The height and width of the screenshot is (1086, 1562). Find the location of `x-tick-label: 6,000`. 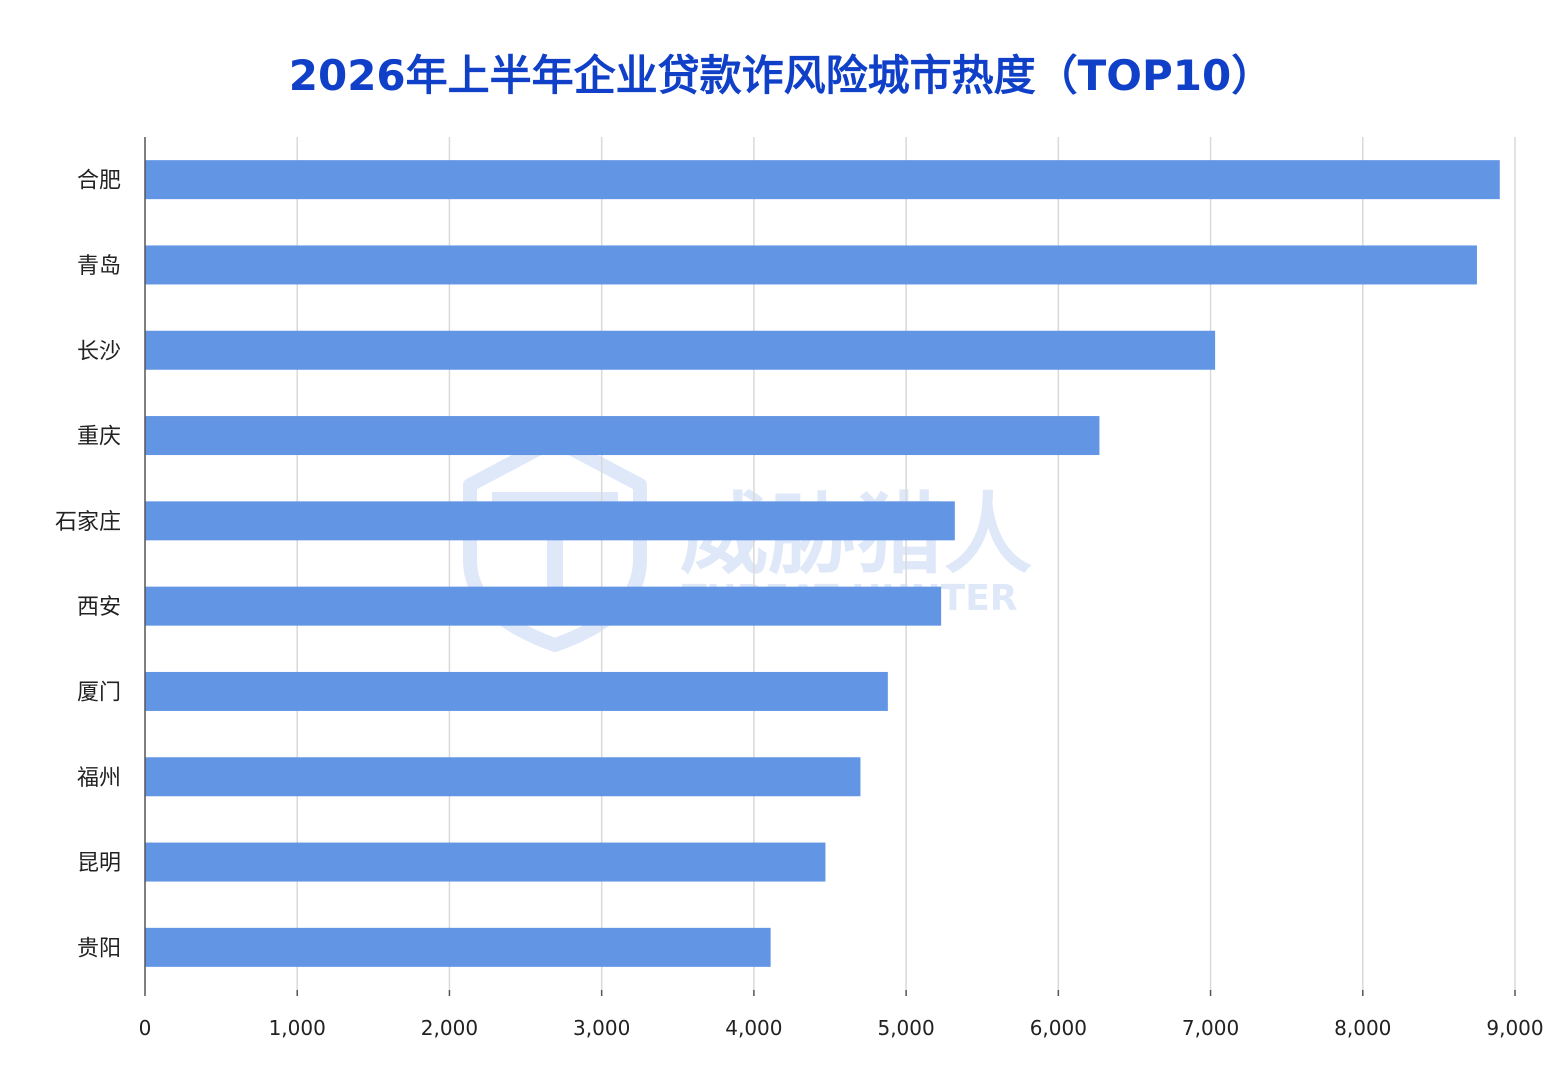

x-tick-label: 6,000 is located at coordinates (1058, 1028).